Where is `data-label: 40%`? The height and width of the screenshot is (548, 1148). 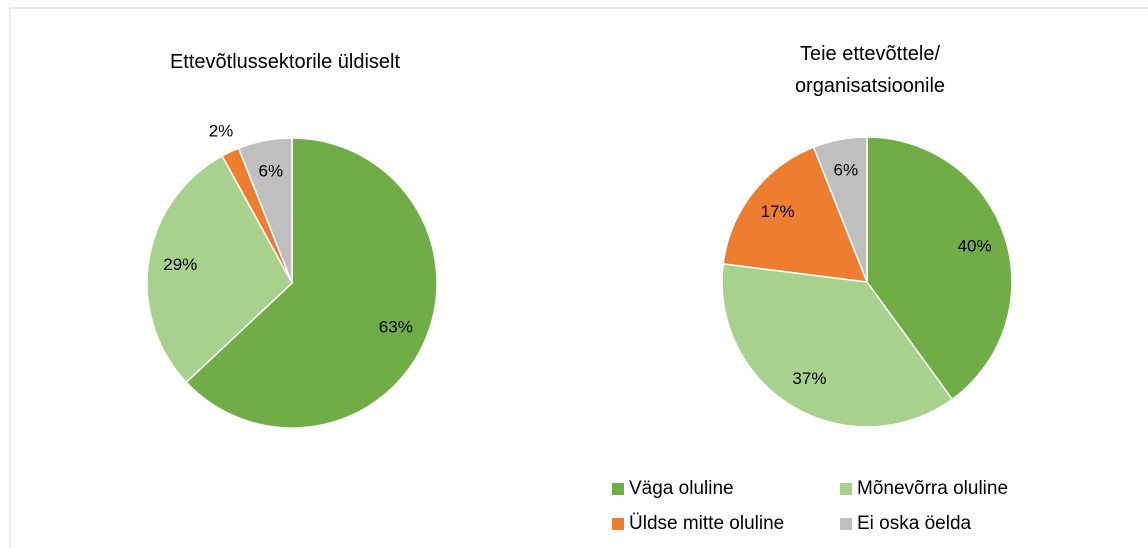
data-label: 40% is located at coordinates (975, 246).